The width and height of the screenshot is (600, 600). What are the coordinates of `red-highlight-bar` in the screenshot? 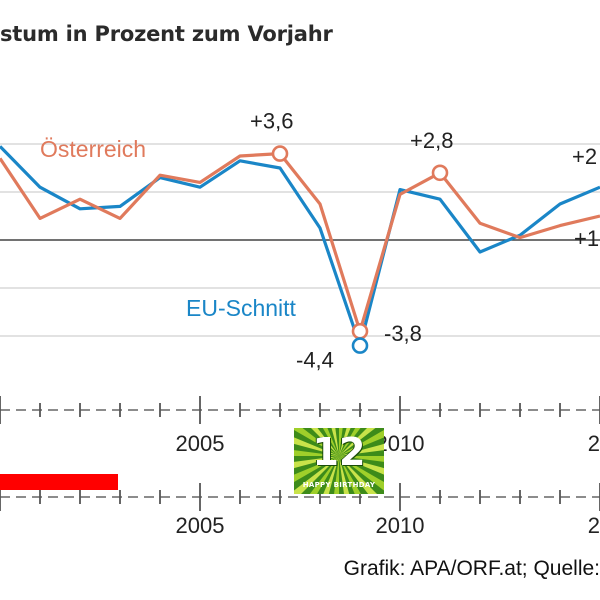 It's located at (59, 482).